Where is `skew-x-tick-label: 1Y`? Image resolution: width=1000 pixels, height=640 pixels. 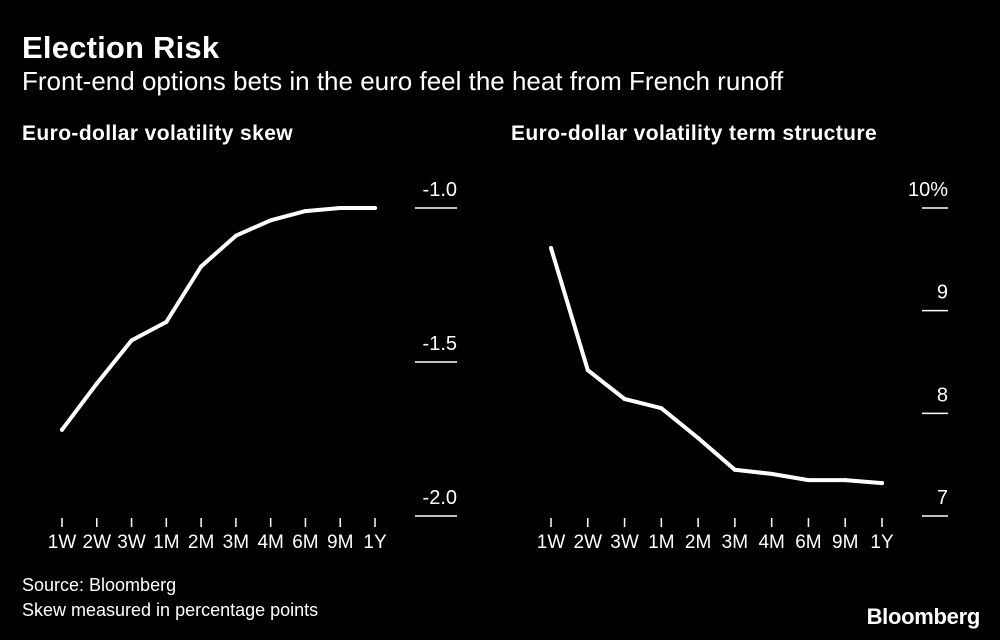
skew-x-tick-label: 1Y is located at coordinates (375, 542).